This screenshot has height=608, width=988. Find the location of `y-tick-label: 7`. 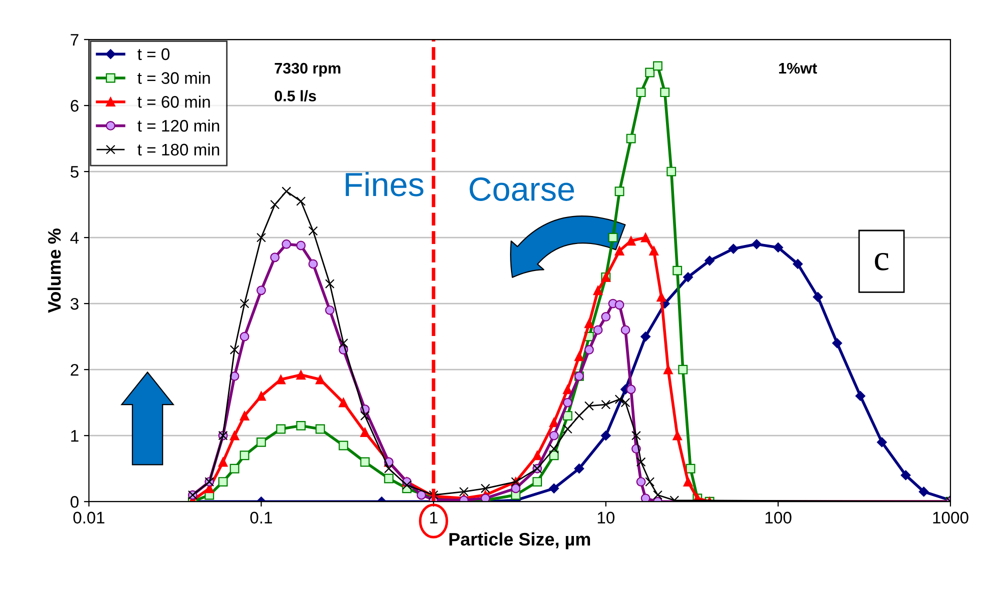

y-tick-label: 7 is located at coordinates (74, 40).